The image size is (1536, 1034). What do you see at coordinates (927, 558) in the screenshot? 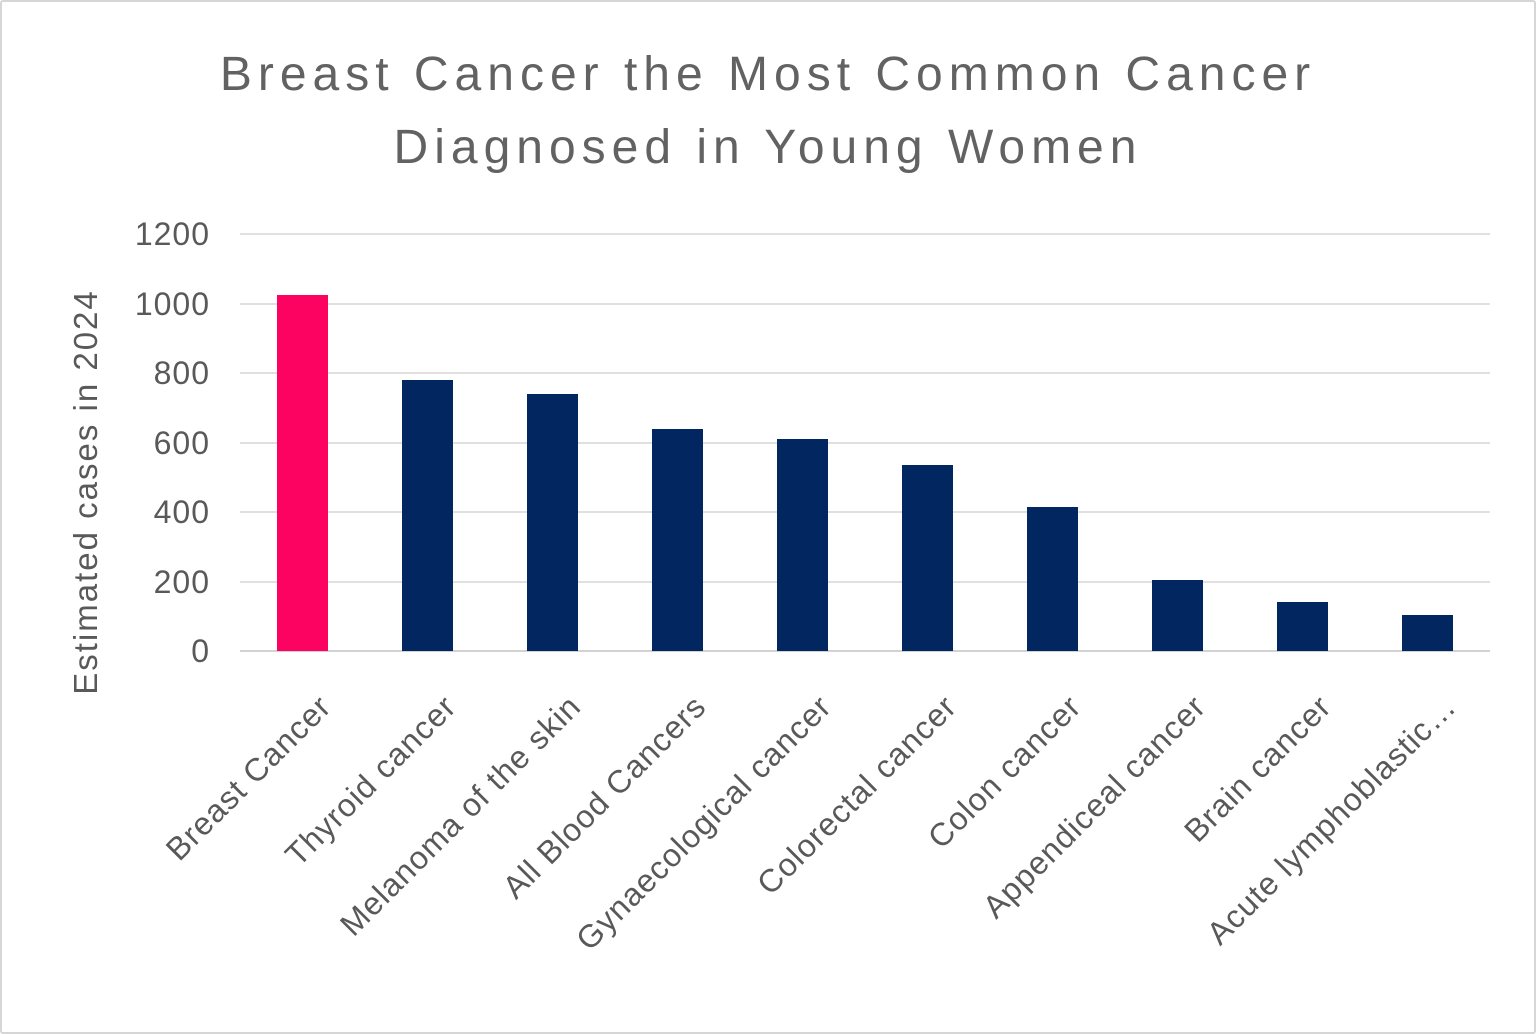
I see `bar-colorectal-cancer` at bounding box center [927, 558].